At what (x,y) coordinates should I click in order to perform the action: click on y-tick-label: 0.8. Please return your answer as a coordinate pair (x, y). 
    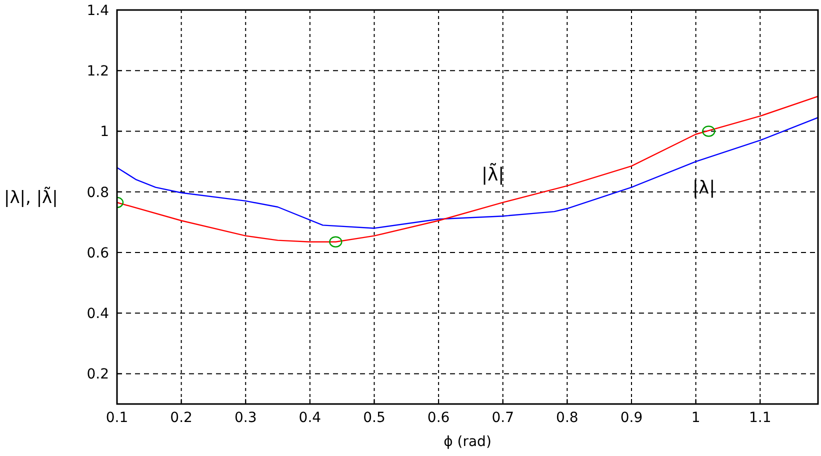
    Looking at the image, I should click on (97, 192).